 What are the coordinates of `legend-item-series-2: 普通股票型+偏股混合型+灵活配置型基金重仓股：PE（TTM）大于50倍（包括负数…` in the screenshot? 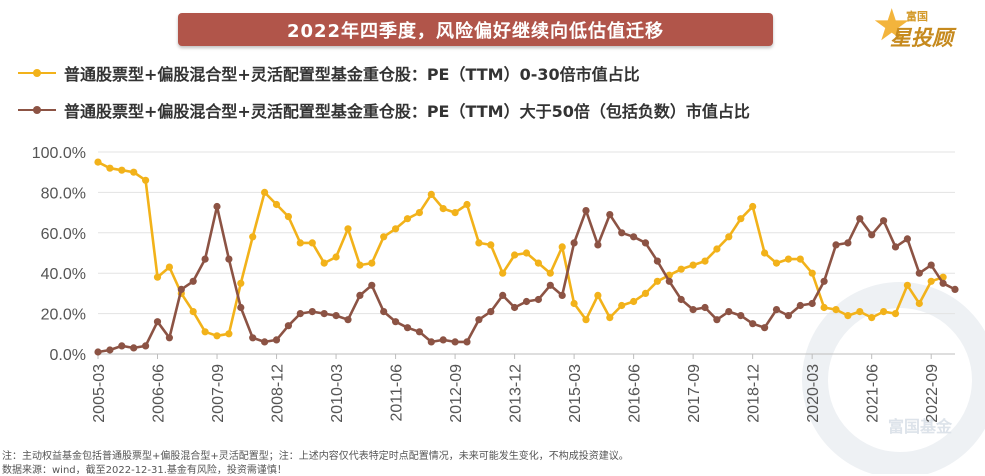 It's located at (493, 110).